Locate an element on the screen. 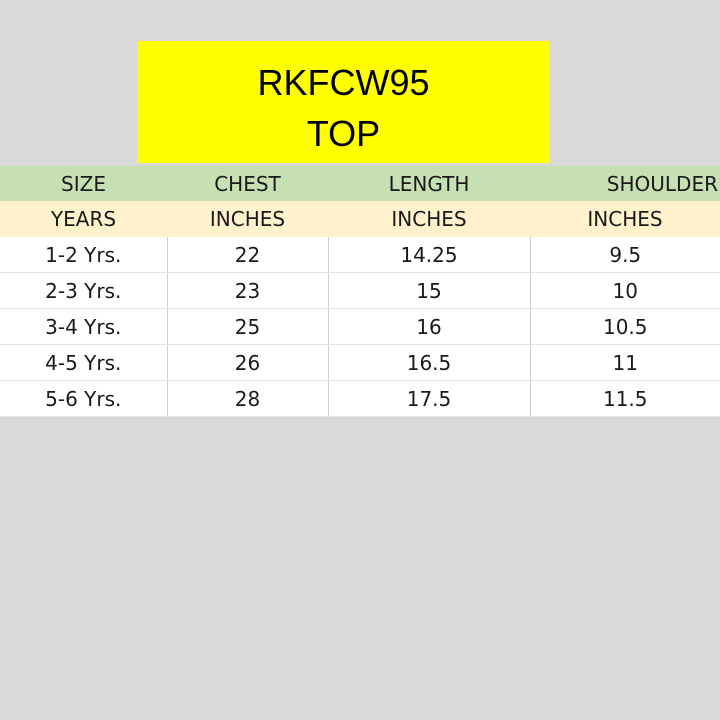 The width and height of the screenshot is (720, 720). cell-size: 4-5 Yrs. is located at coordinates (83, 362).